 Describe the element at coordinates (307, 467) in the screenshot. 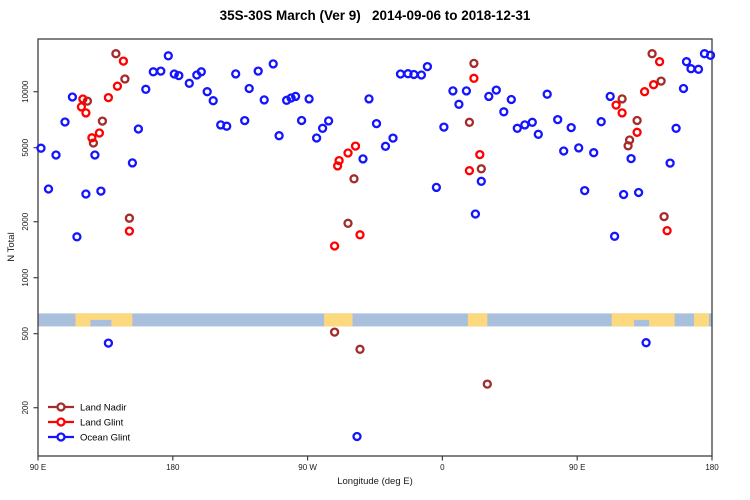

I see `x-tick-label: 90 W` at that location.